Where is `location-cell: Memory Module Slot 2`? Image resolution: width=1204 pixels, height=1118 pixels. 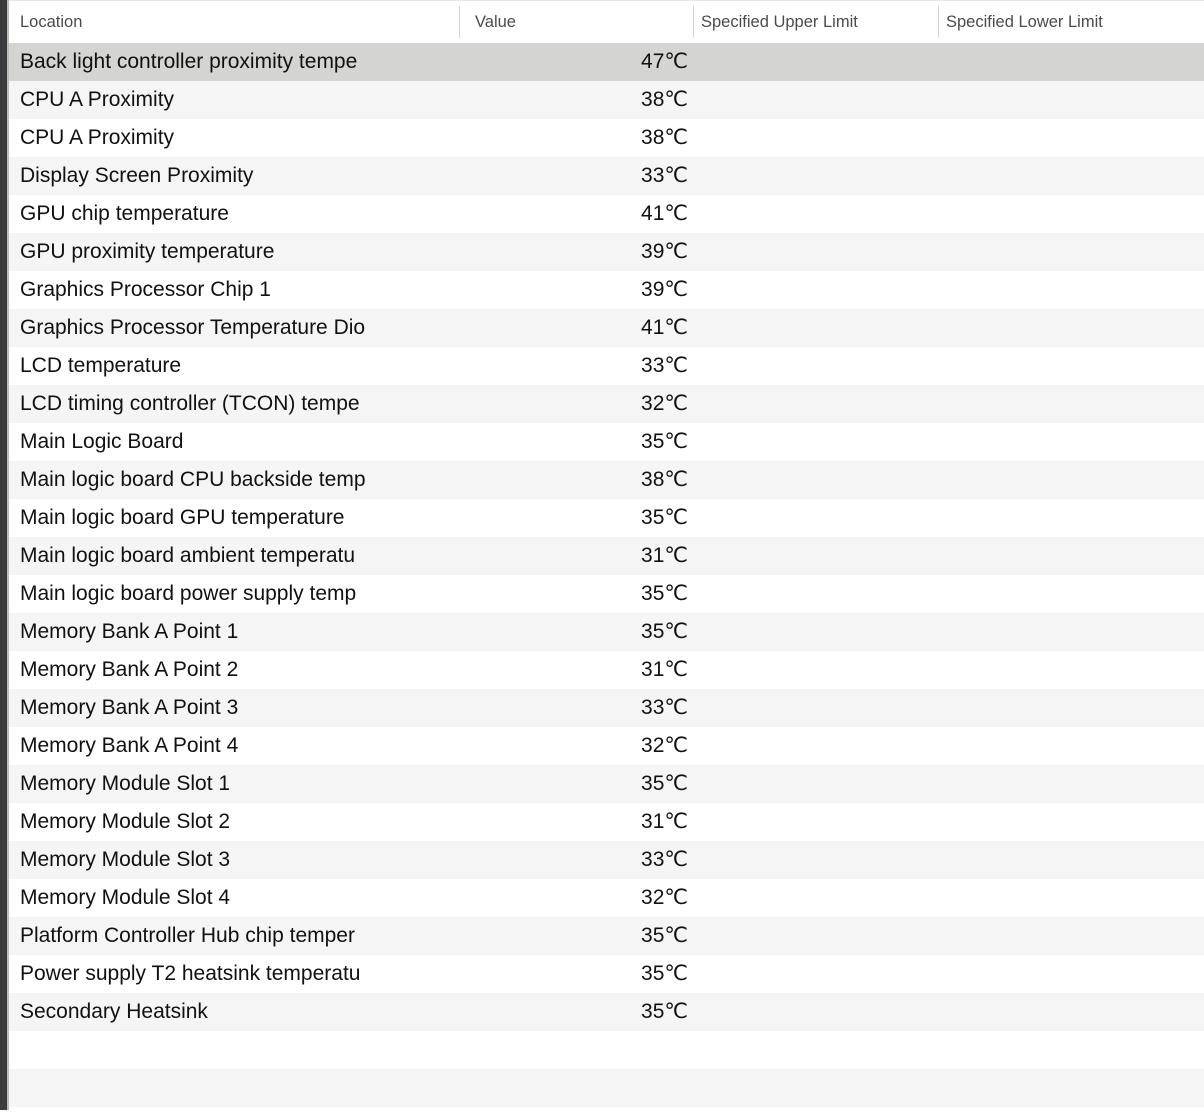 location-cell: Memory Module Slot 2 is located at coordinates (125, 821).